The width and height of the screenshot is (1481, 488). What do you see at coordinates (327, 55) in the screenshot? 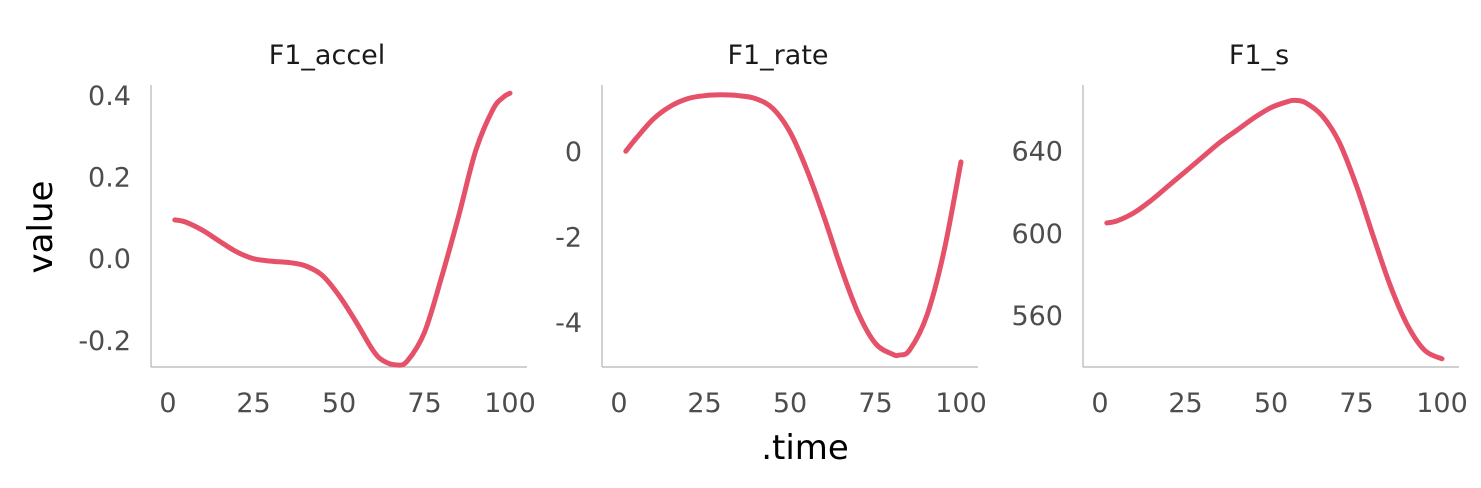
I see `facet-title: F1_accel` at bounding box center [327, 55].